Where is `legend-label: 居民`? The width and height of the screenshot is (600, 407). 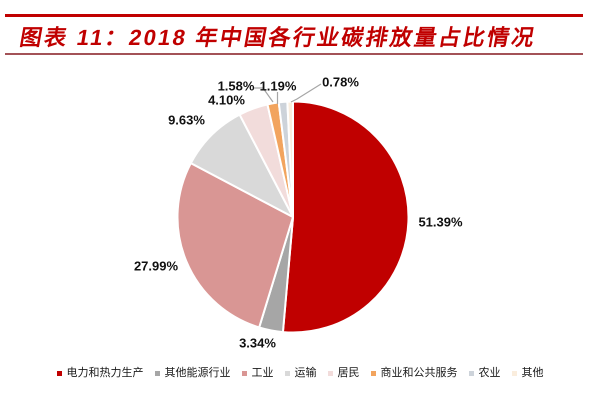
legend-label: 居民 is located at coordinates (348, 373).